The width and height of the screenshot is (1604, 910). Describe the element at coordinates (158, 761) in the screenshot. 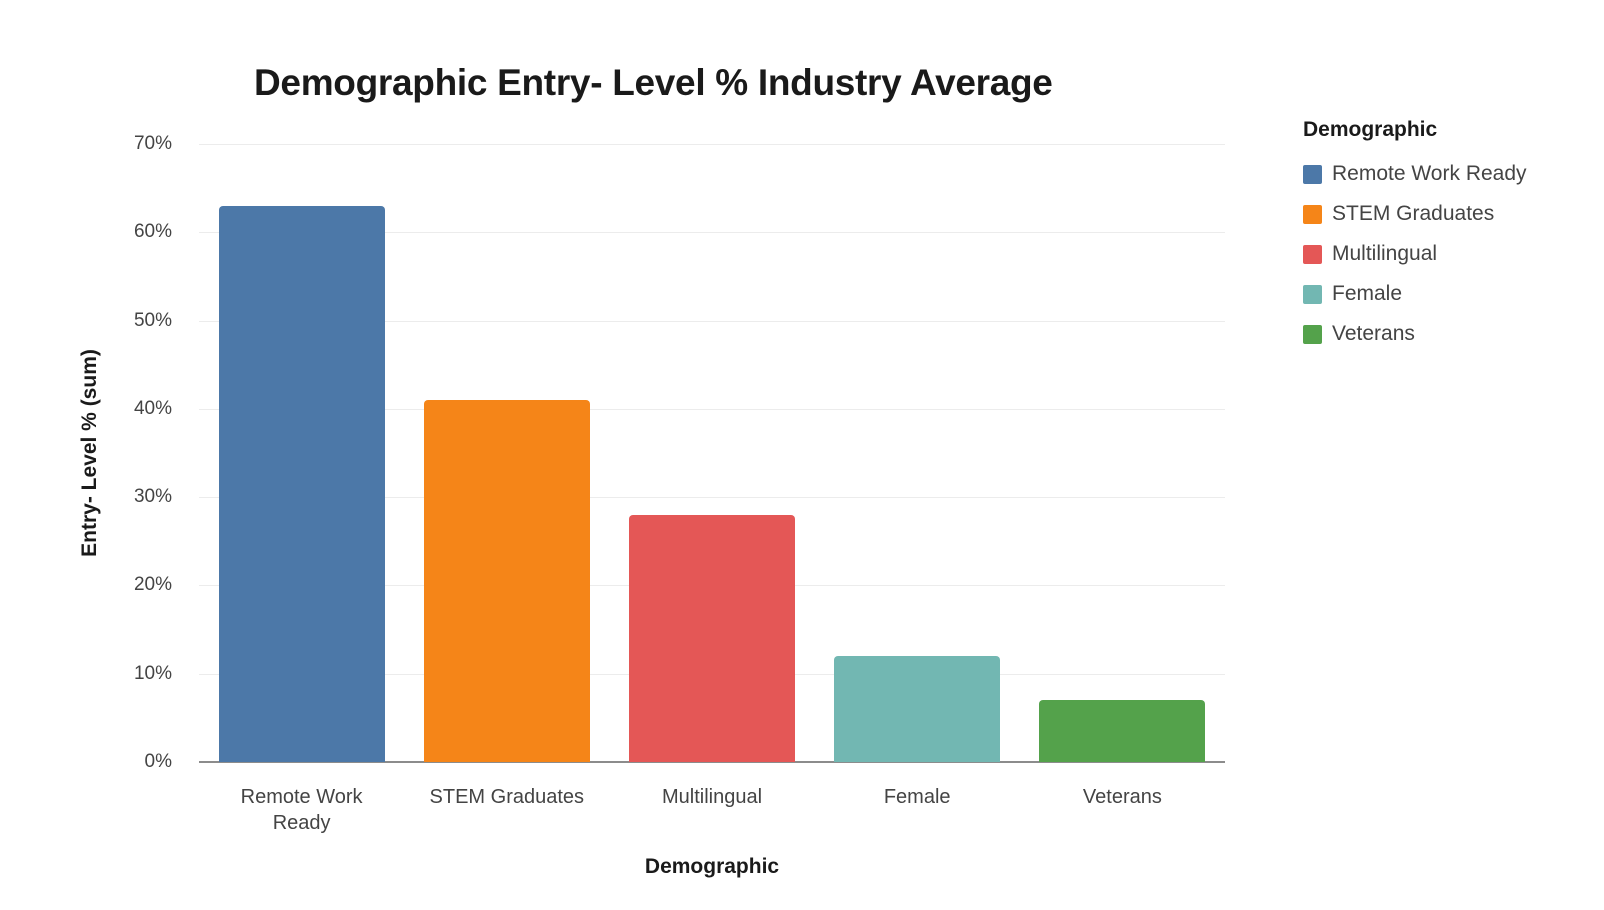

I see `y-tick-label: 0%` at that location.